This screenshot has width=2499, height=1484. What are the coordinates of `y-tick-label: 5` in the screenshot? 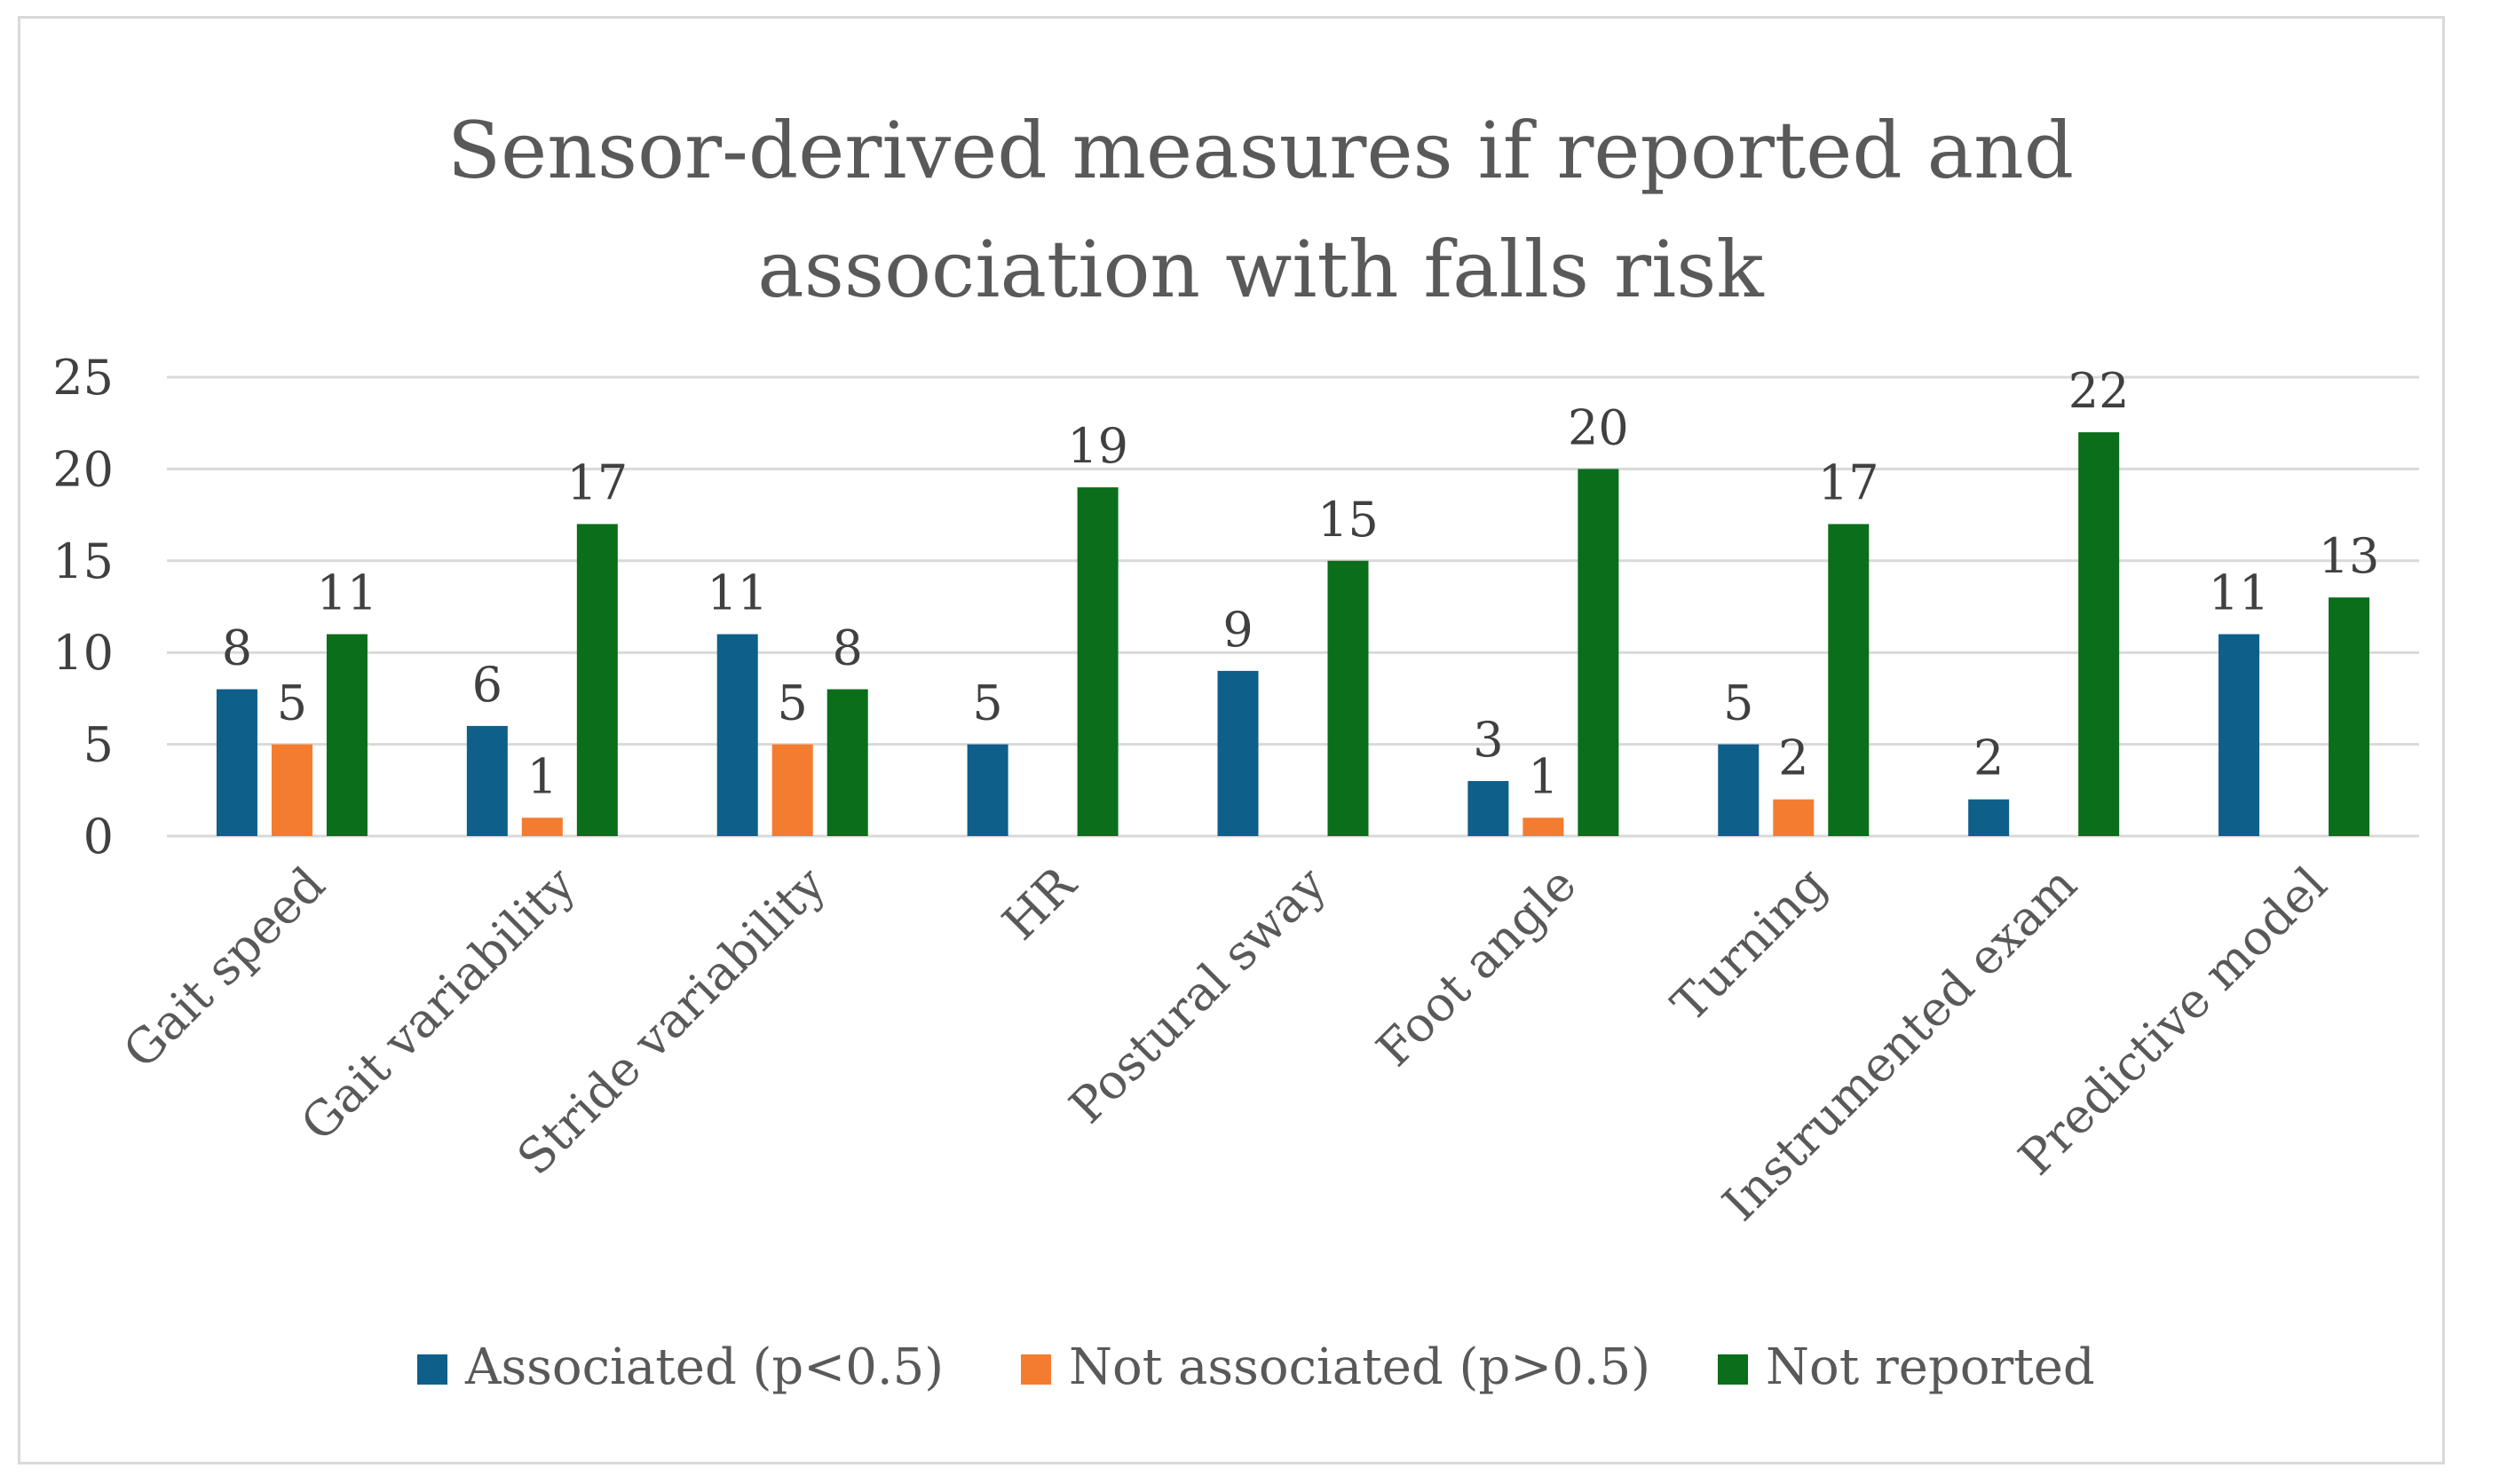 It's located at (98, 745).